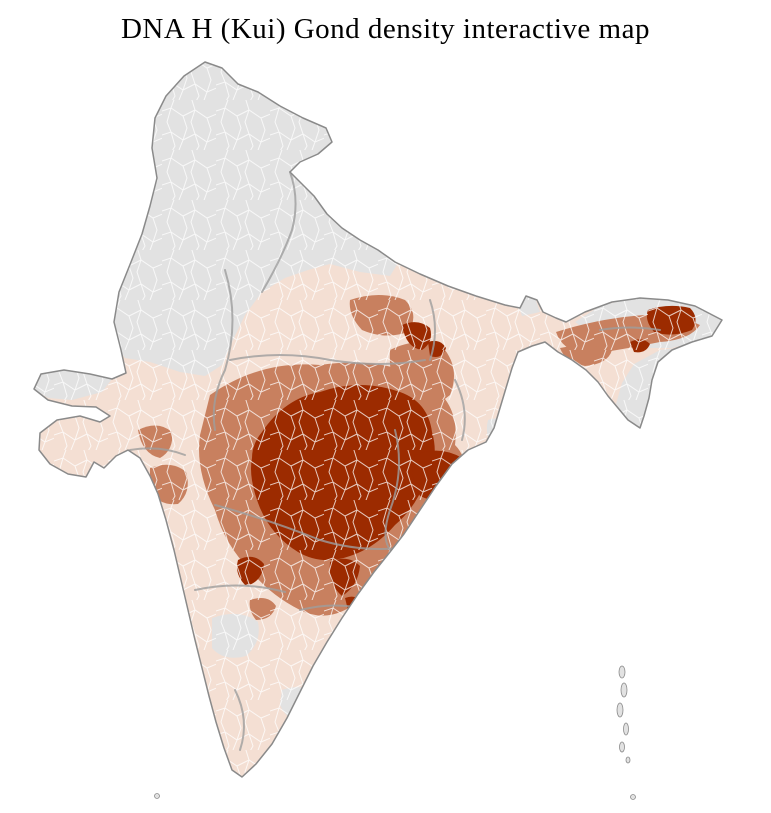 Image resolution: width=771 pixels, height=813 pixels. Describe the element at coordinates (623, 714) in the screenshot. I see `andaman-islands` at that location.